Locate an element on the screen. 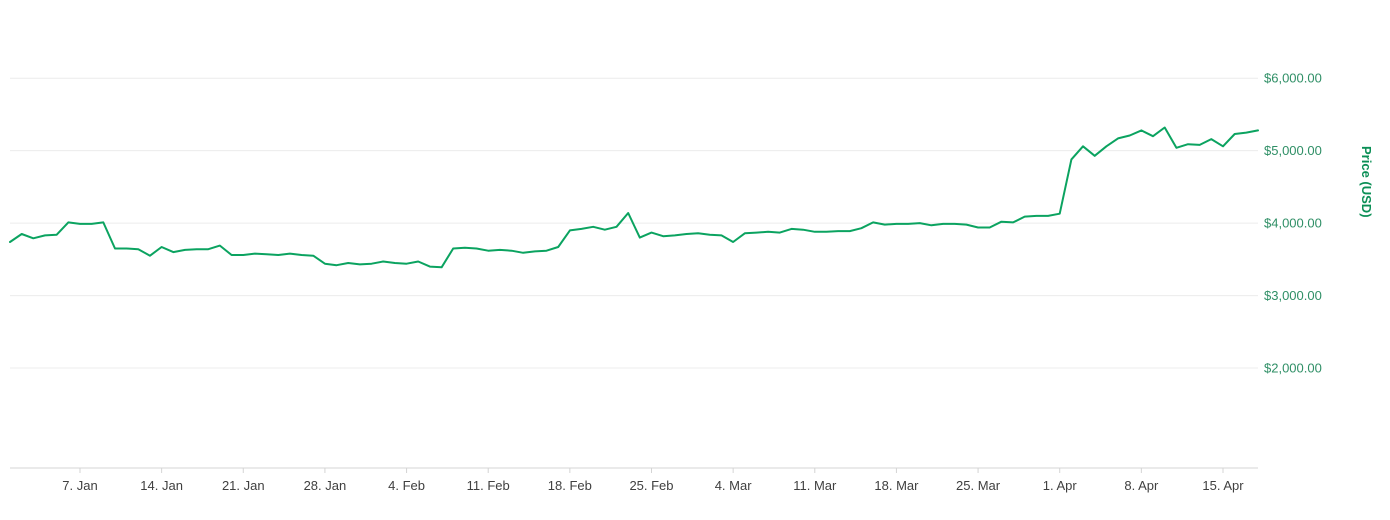 This screenshot has width=1390, height=520. x-tick-label: 25. Feb is located at coordinates (651, 485).